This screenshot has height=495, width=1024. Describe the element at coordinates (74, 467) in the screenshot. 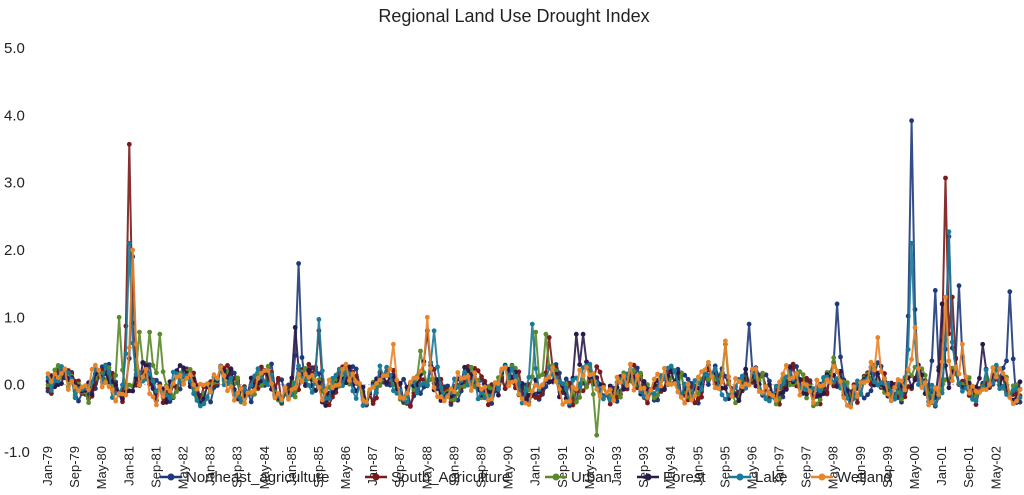

I see `x-tick-label: Sep-79` at that location.